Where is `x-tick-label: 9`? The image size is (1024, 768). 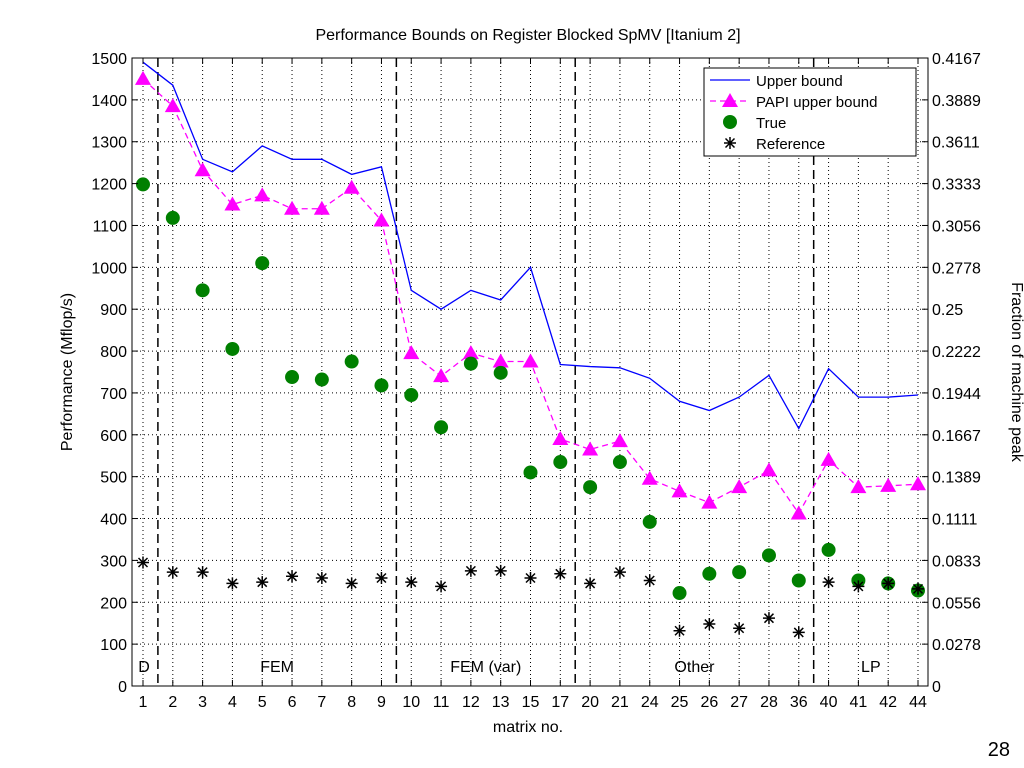
x-tick-label: 9 is located at coordinates (381, 702).